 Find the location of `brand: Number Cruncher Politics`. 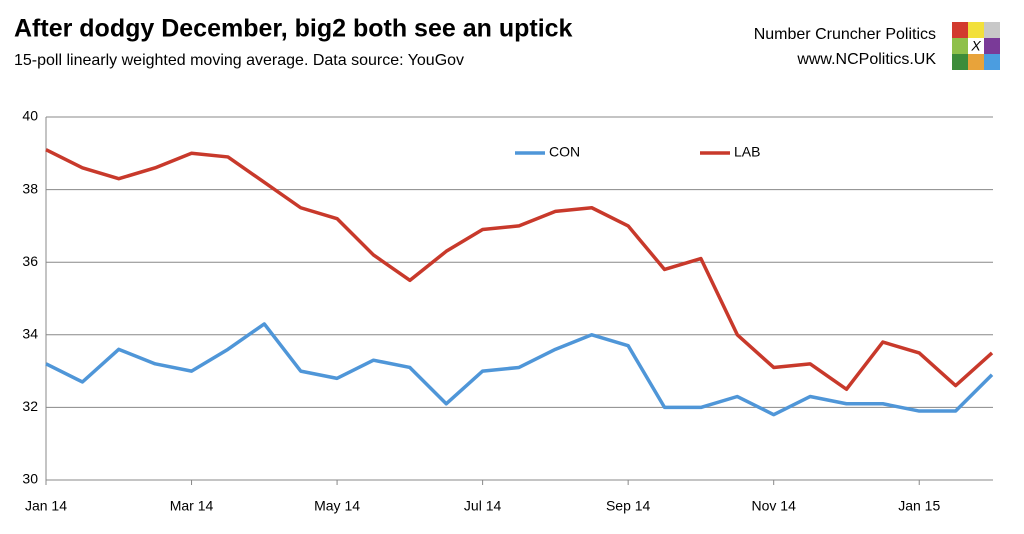

brand: Number Cruncher Politics is located at coordinates (845, 34).